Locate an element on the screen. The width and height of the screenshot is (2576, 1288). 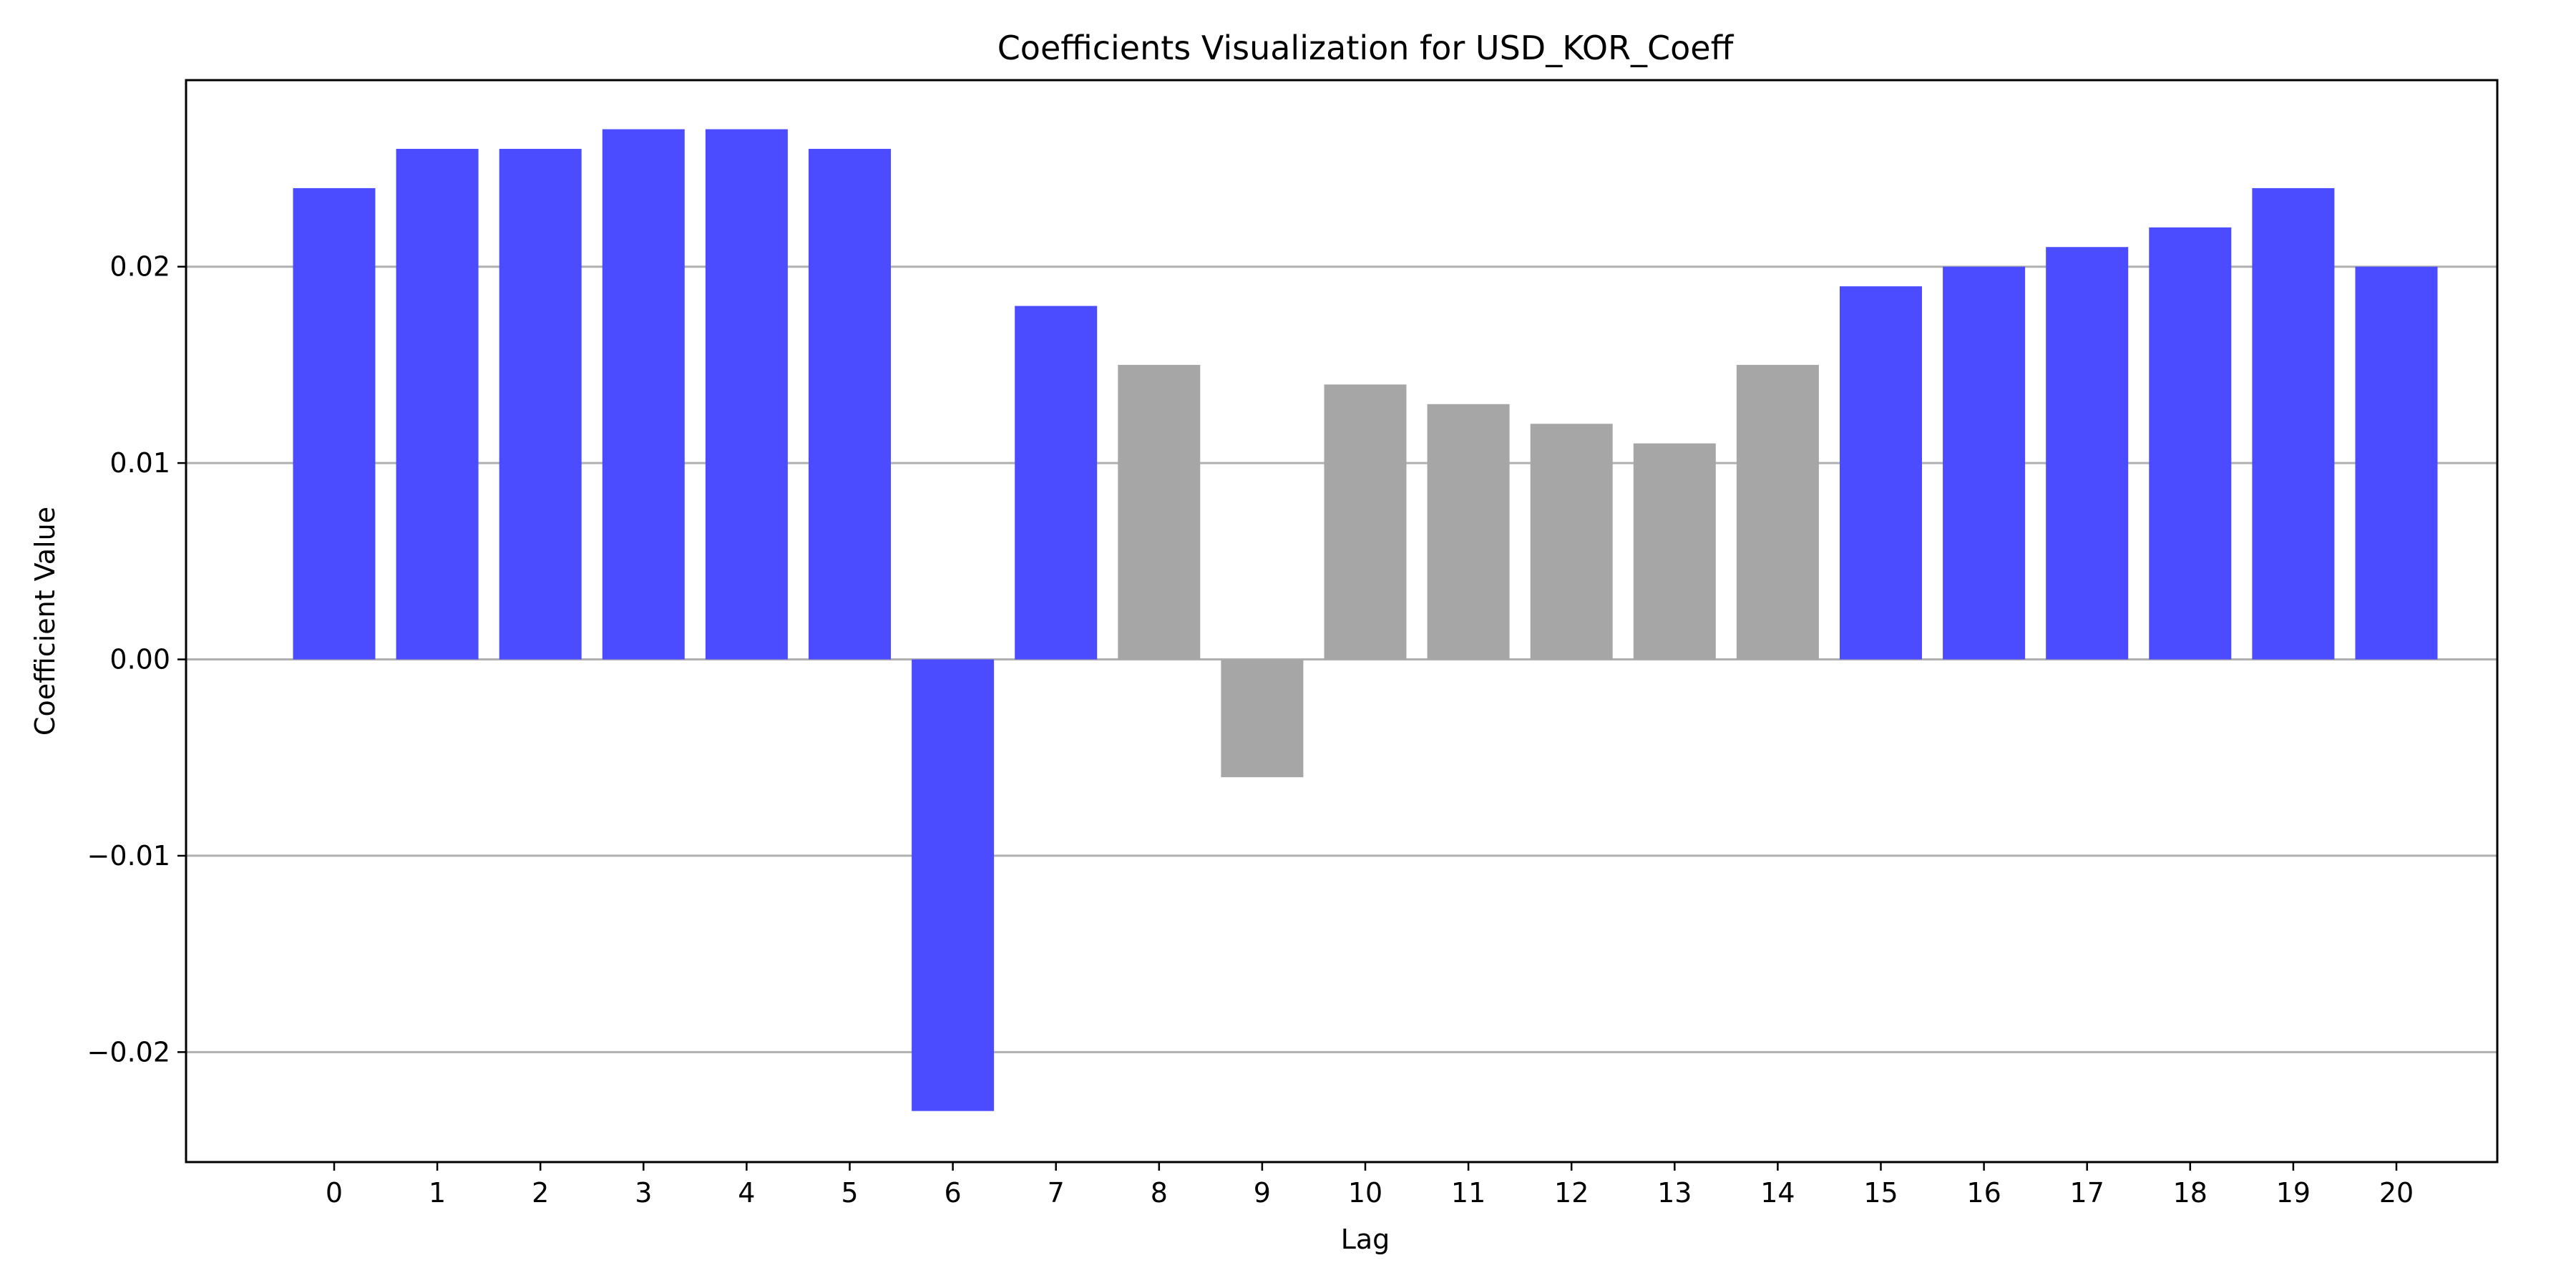
y-tick-label: −0.02 is located at coordinates (128, 1052).